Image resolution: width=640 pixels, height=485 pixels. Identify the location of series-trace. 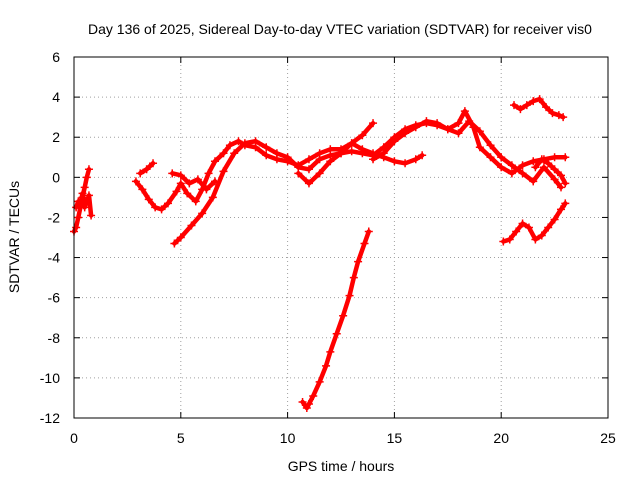
(254, 166).